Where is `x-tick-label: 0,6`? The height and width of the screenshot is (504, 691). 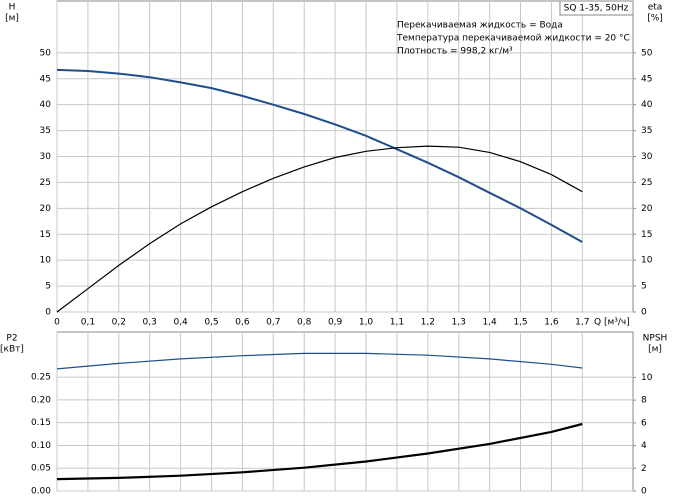 x-tick-label: 0,6 is located at coordinates (242, 323).